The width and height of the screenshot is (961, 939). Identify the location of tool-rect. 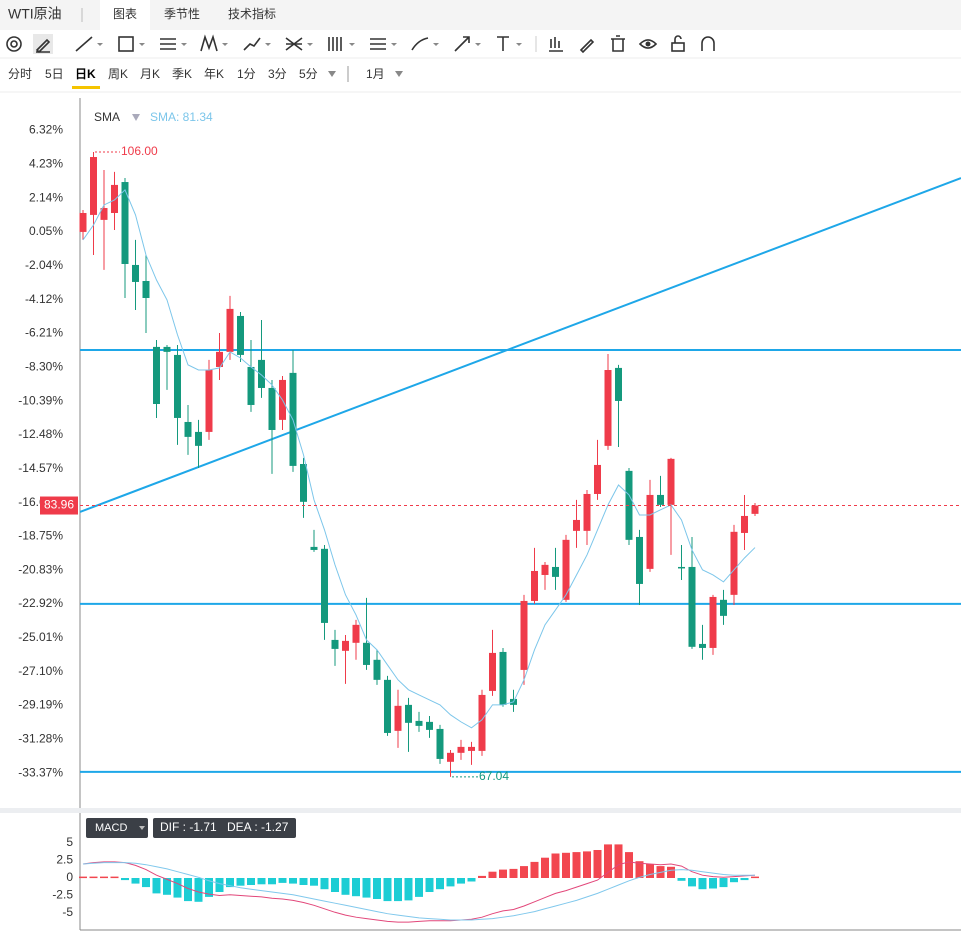
(131, 44).